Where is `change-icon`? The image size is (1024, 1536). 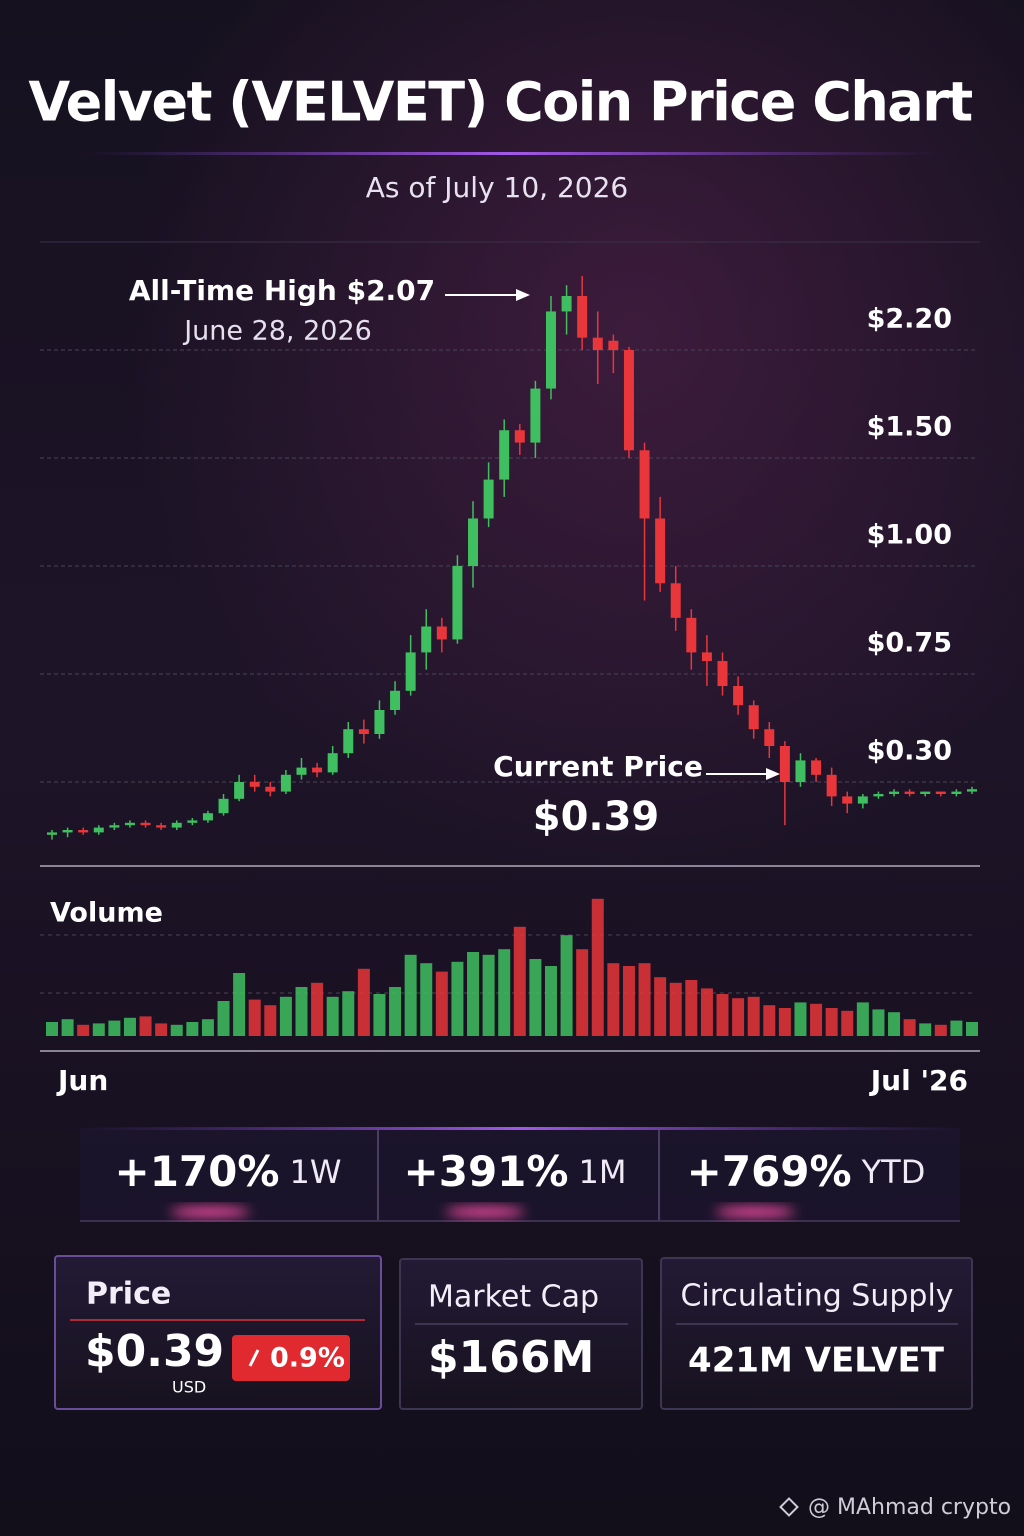 change-icon is located at coordinates (254, 1358).